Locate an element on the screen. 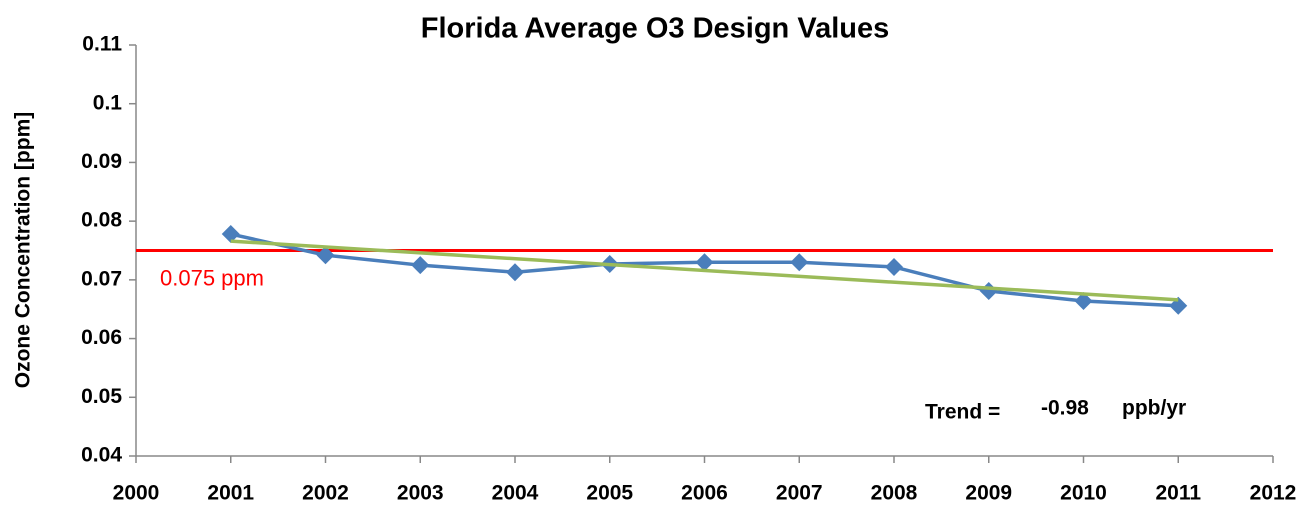 Image resolution: width=1309 pixels, height=508 pixels. series-line is located at coordinates (704, 270).